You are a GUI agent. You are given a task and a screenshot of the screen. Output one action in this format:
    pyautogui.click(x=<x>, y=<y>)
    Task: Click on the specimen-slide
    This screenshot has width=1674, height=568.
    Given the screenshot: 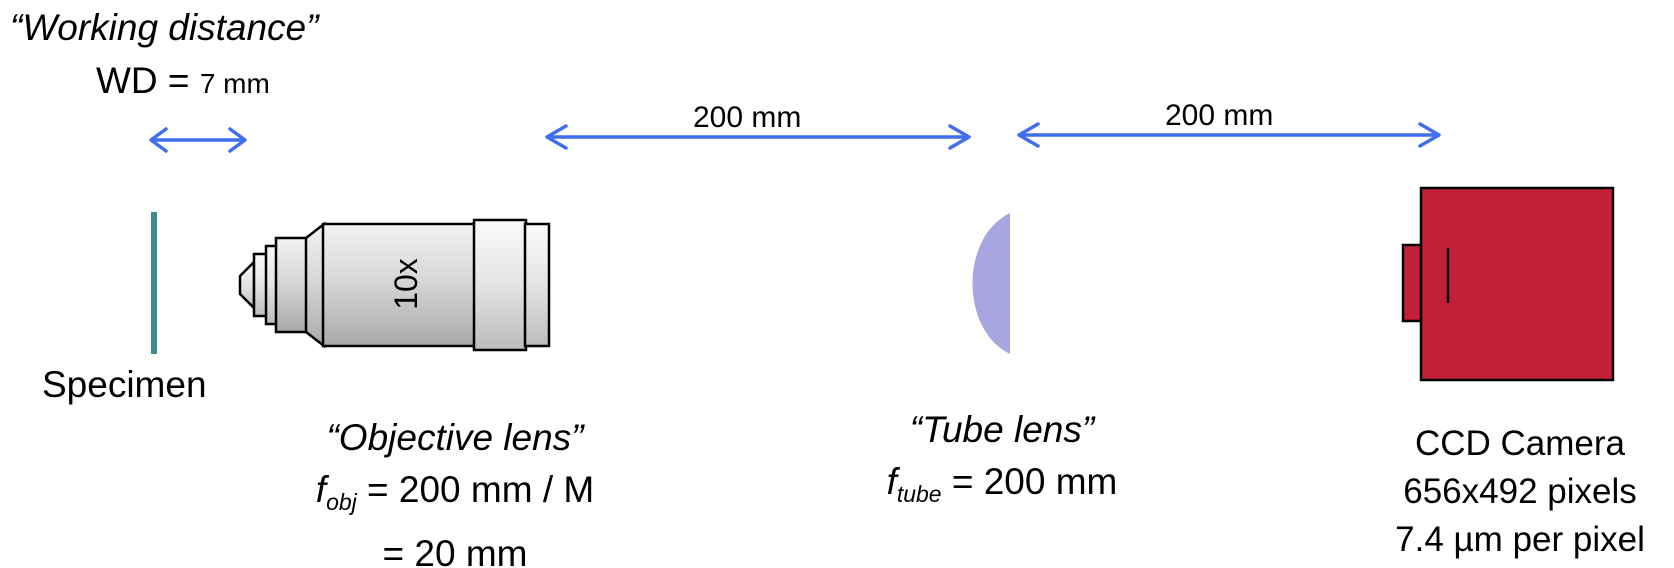 What is the action you would take?
    pyautogui.click(x=154, y=283)
    